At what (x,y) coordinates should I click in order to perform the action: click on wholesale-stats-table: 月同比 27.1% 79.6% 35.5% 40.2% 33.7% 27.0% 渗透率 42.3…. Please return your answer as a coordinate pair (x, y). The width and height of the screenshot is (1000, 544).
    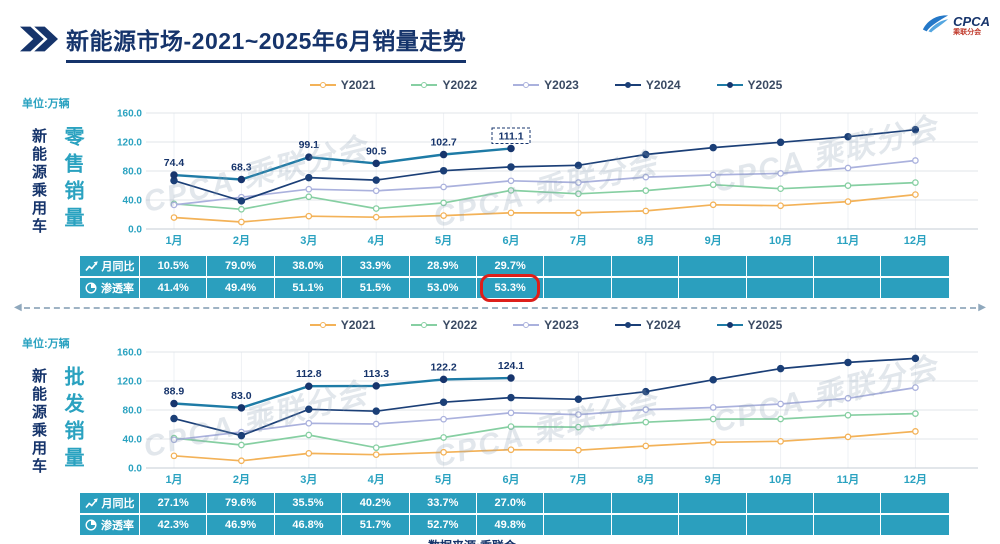
    Looking at the image, I should click on (515, 515).